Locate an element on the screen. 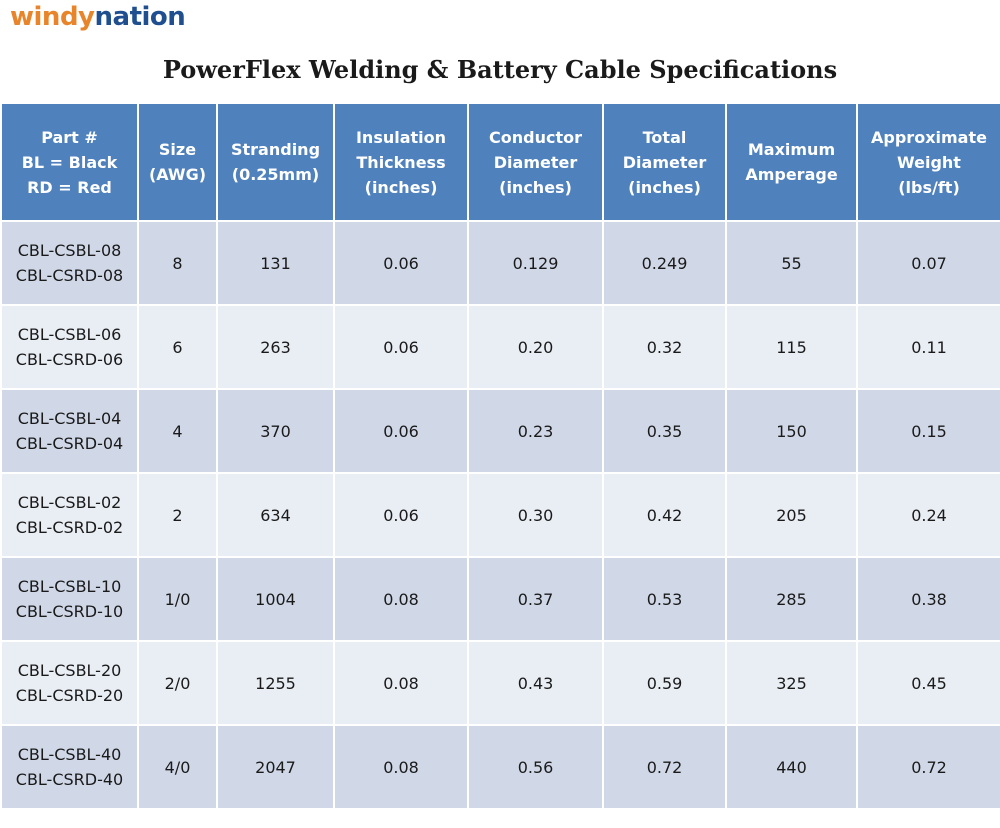 This screenshot has height=828, width=1000. table-cell: 0.35 is located at coordinates (664, 431).